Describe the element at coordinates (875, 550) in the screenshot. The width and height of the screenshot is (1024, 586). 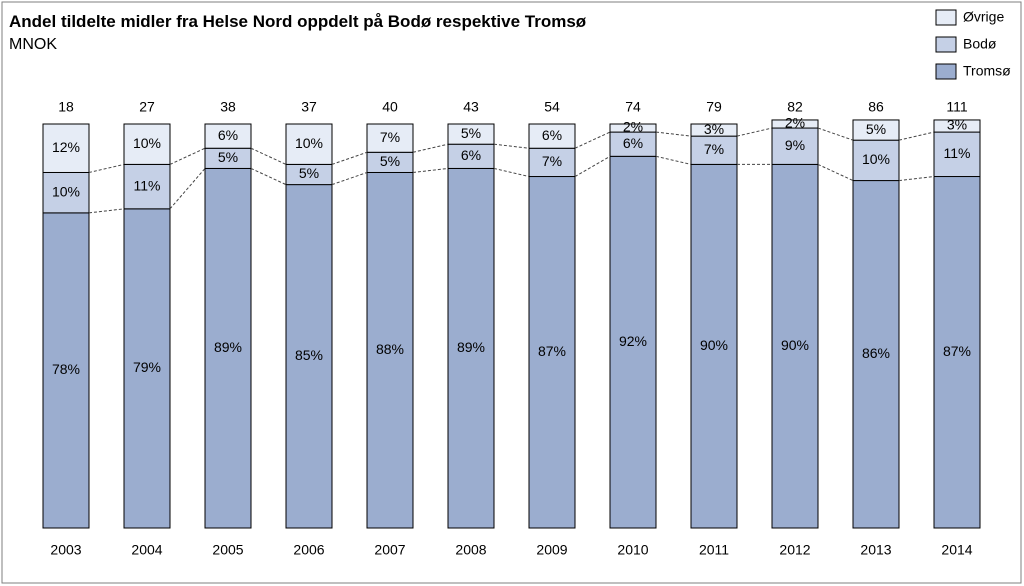
I see `x-tick-label: 2013` at that location.